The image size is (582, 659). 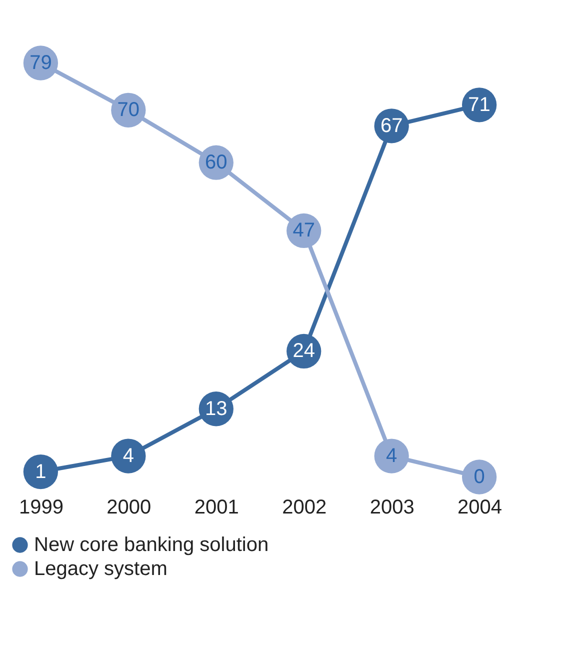 What do you see at coordinates (216, 507) in the screenshot?
I see `x-tick-label: 2001` at bounding box center [216, 507].